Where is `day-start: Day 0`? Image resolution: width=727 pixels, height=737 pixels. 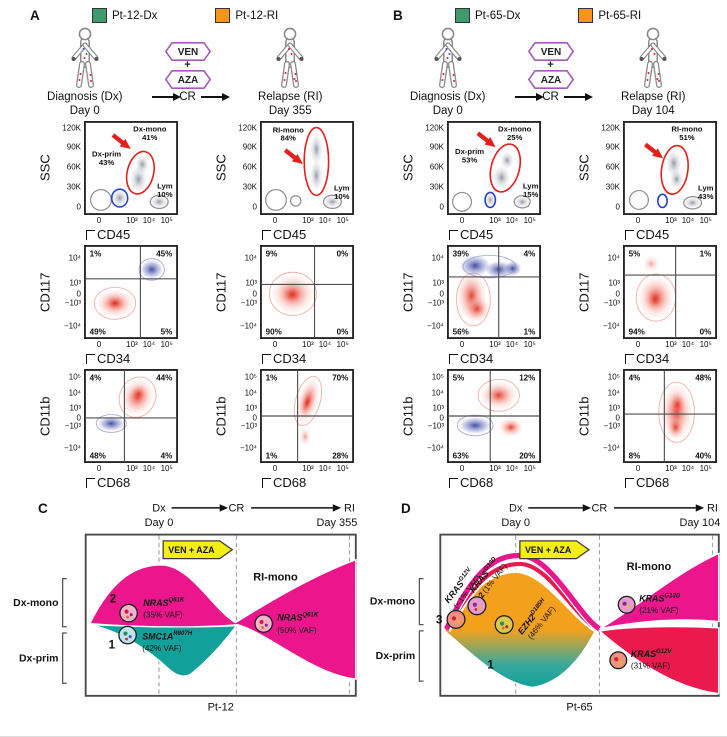 day-start: Day 0 is located at coordinates (515, 523).